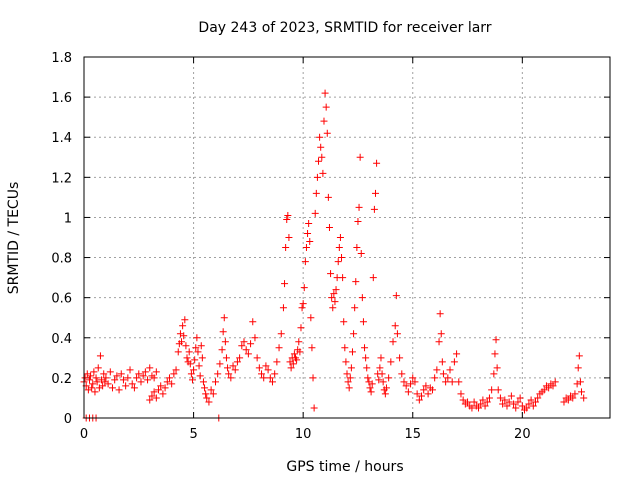  I want to click on y-tick-label: 1.8, so click(61, 58).